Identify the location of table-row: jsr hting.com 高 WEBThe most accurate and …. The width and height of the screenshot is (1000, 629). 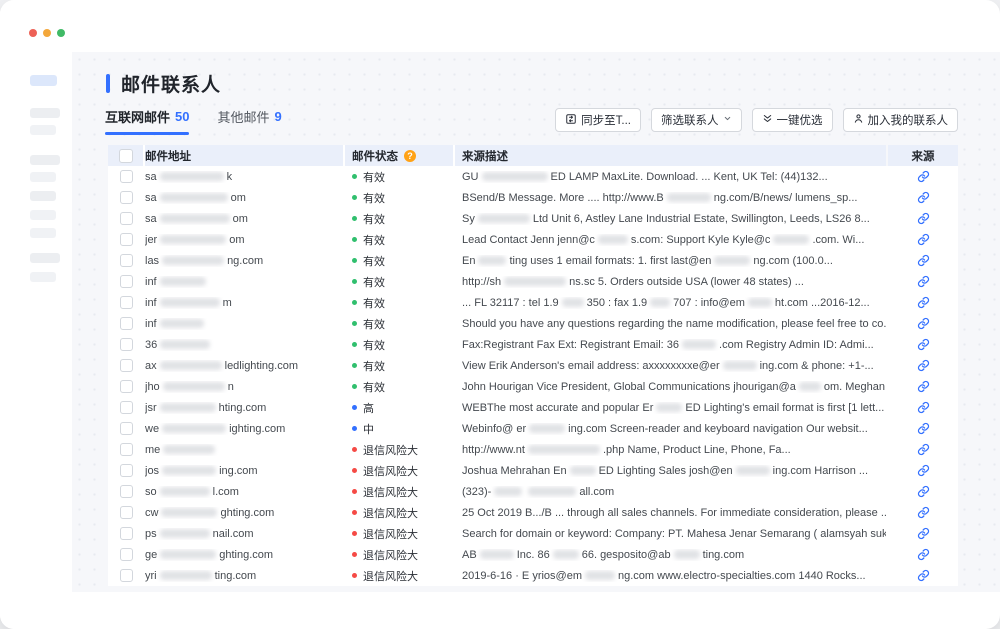
(533, 407).